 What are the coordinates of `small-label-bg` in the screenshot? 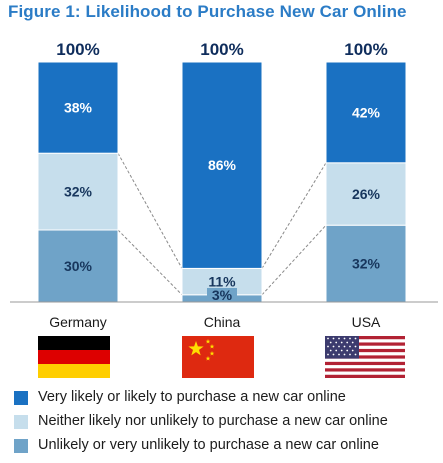 It's located at (222, 295).